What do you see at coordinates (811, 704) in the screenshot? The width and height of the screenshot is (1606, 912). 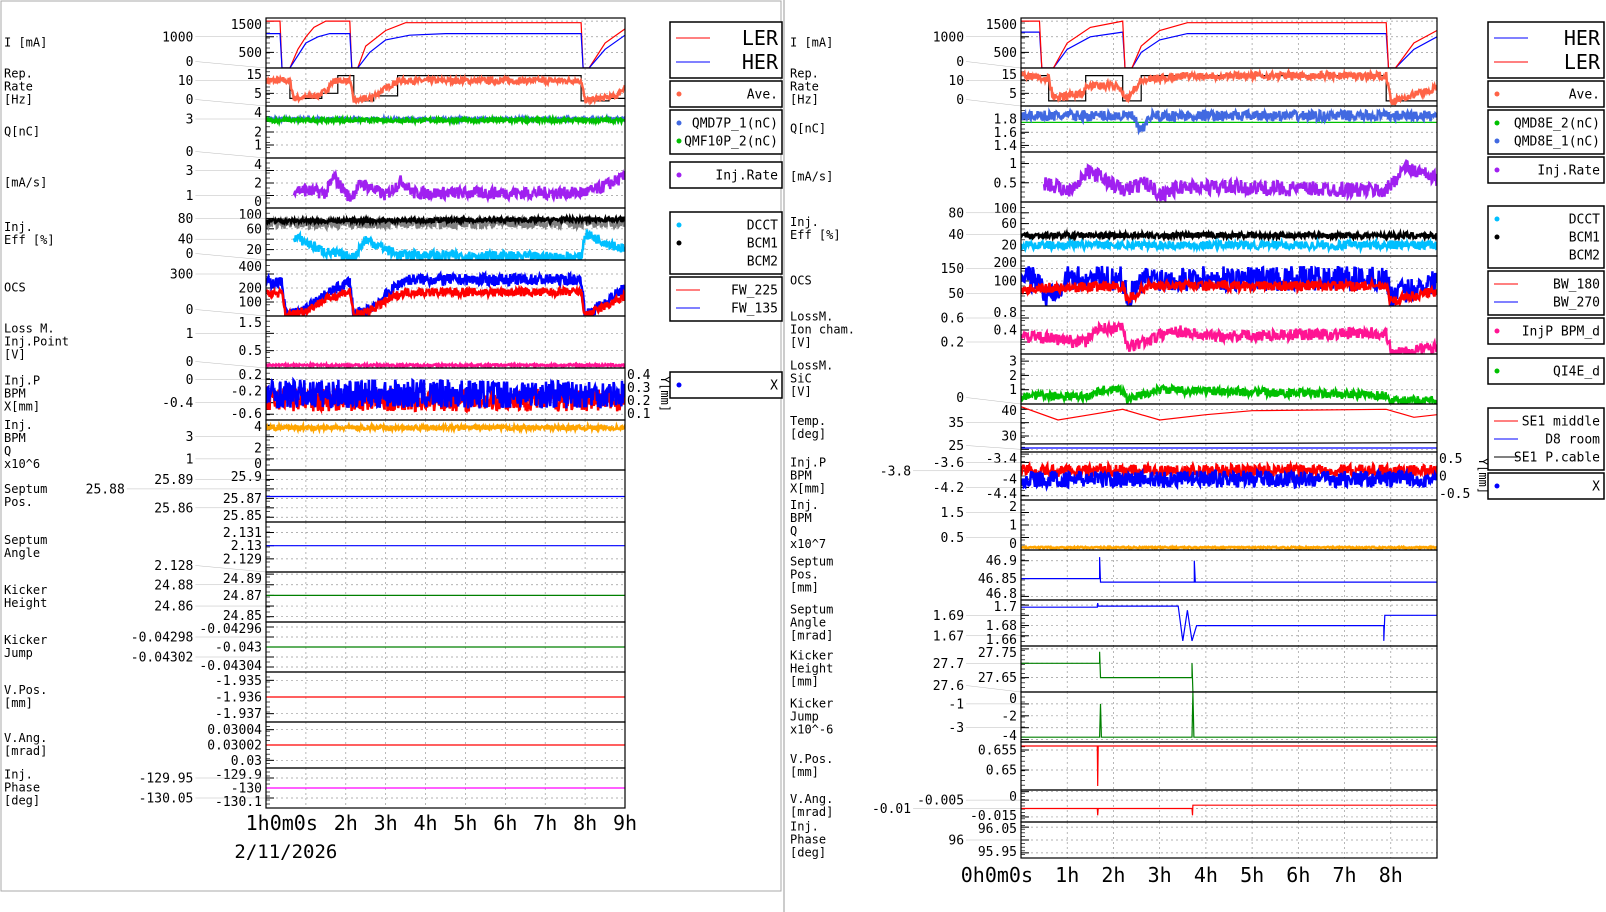 I see `y-axis-label: Kicker` at bounding box center [811, 704].